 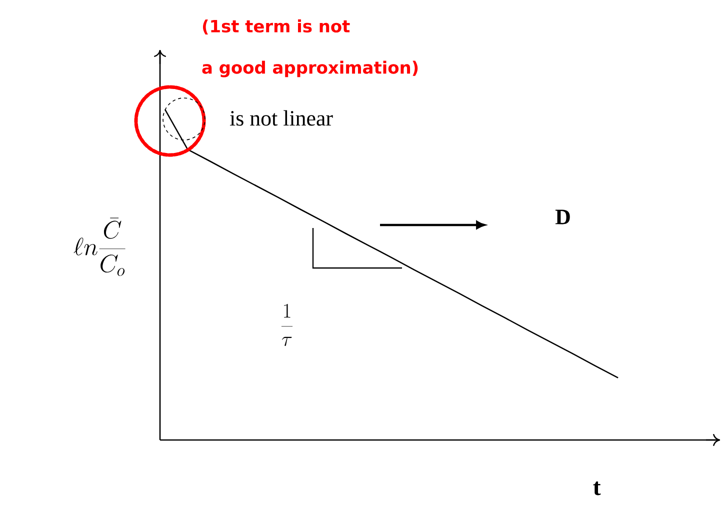 What do you see at coordinates (287, 325) in the screenshot?
I see `annotation: $\frac{1}{\tau}$` at bounding box center [287, 325].